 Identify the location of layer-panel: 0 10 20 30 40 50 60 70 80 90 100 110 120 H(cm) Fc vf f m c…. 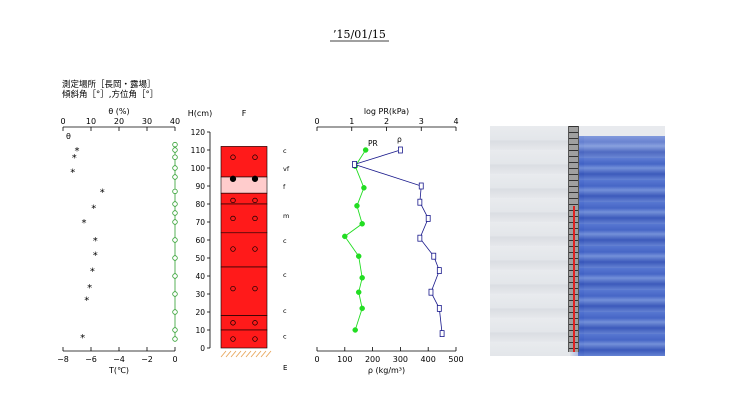
(239, 240).